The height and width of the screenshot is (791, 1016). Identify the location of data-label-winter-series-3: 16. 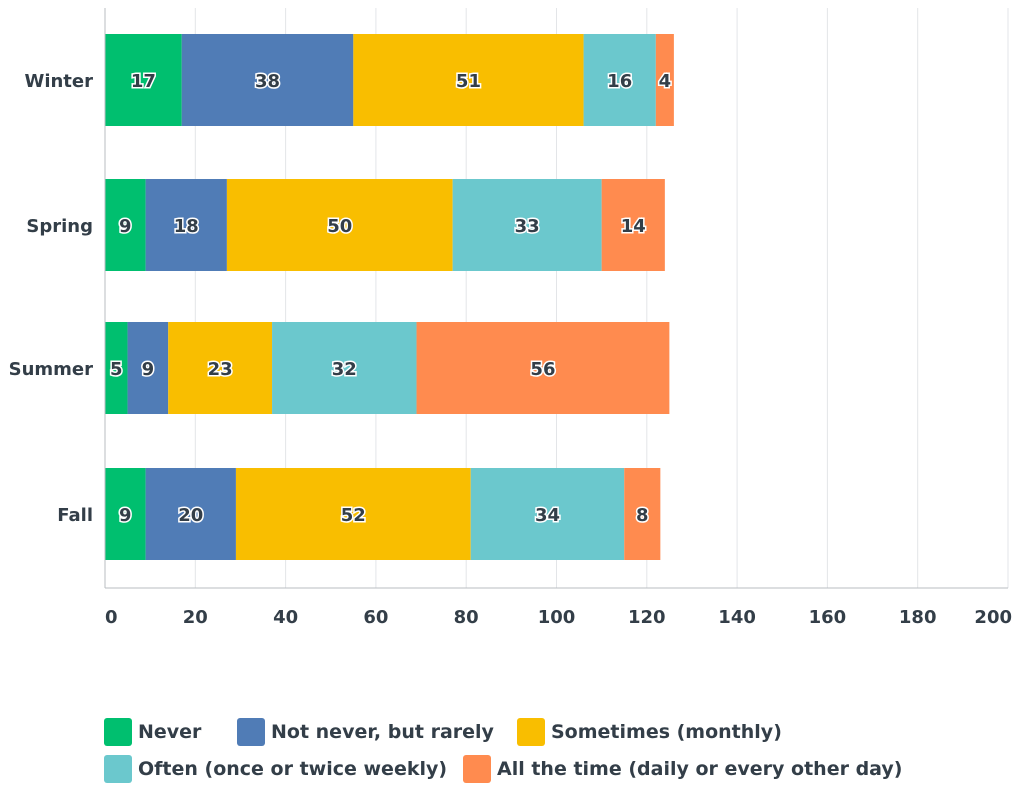
(619, 81).